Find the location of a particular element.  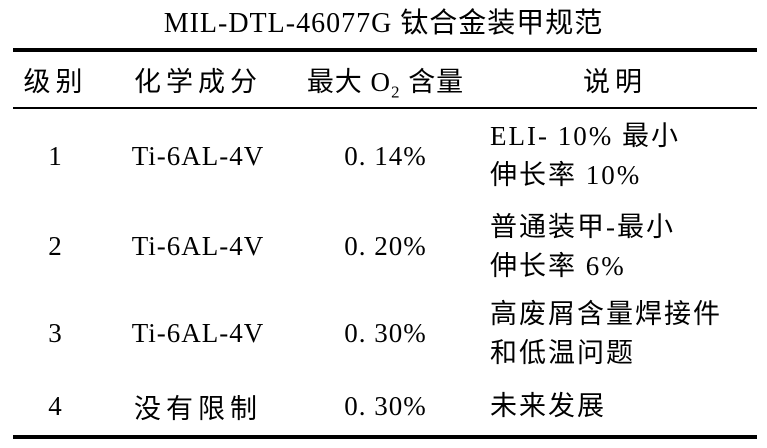

description-line: 未来发展 is located at coordinates (548, 405).